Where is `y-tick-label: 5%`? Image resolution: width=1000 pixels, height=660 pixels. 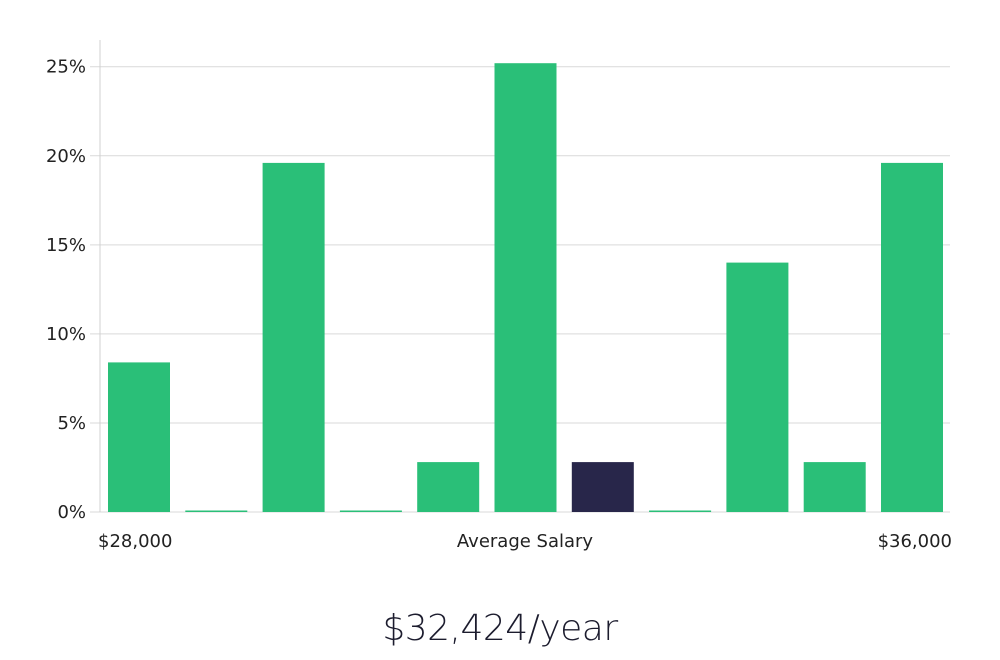 y-tick-label: 5% is located at coordinates (71, 423).